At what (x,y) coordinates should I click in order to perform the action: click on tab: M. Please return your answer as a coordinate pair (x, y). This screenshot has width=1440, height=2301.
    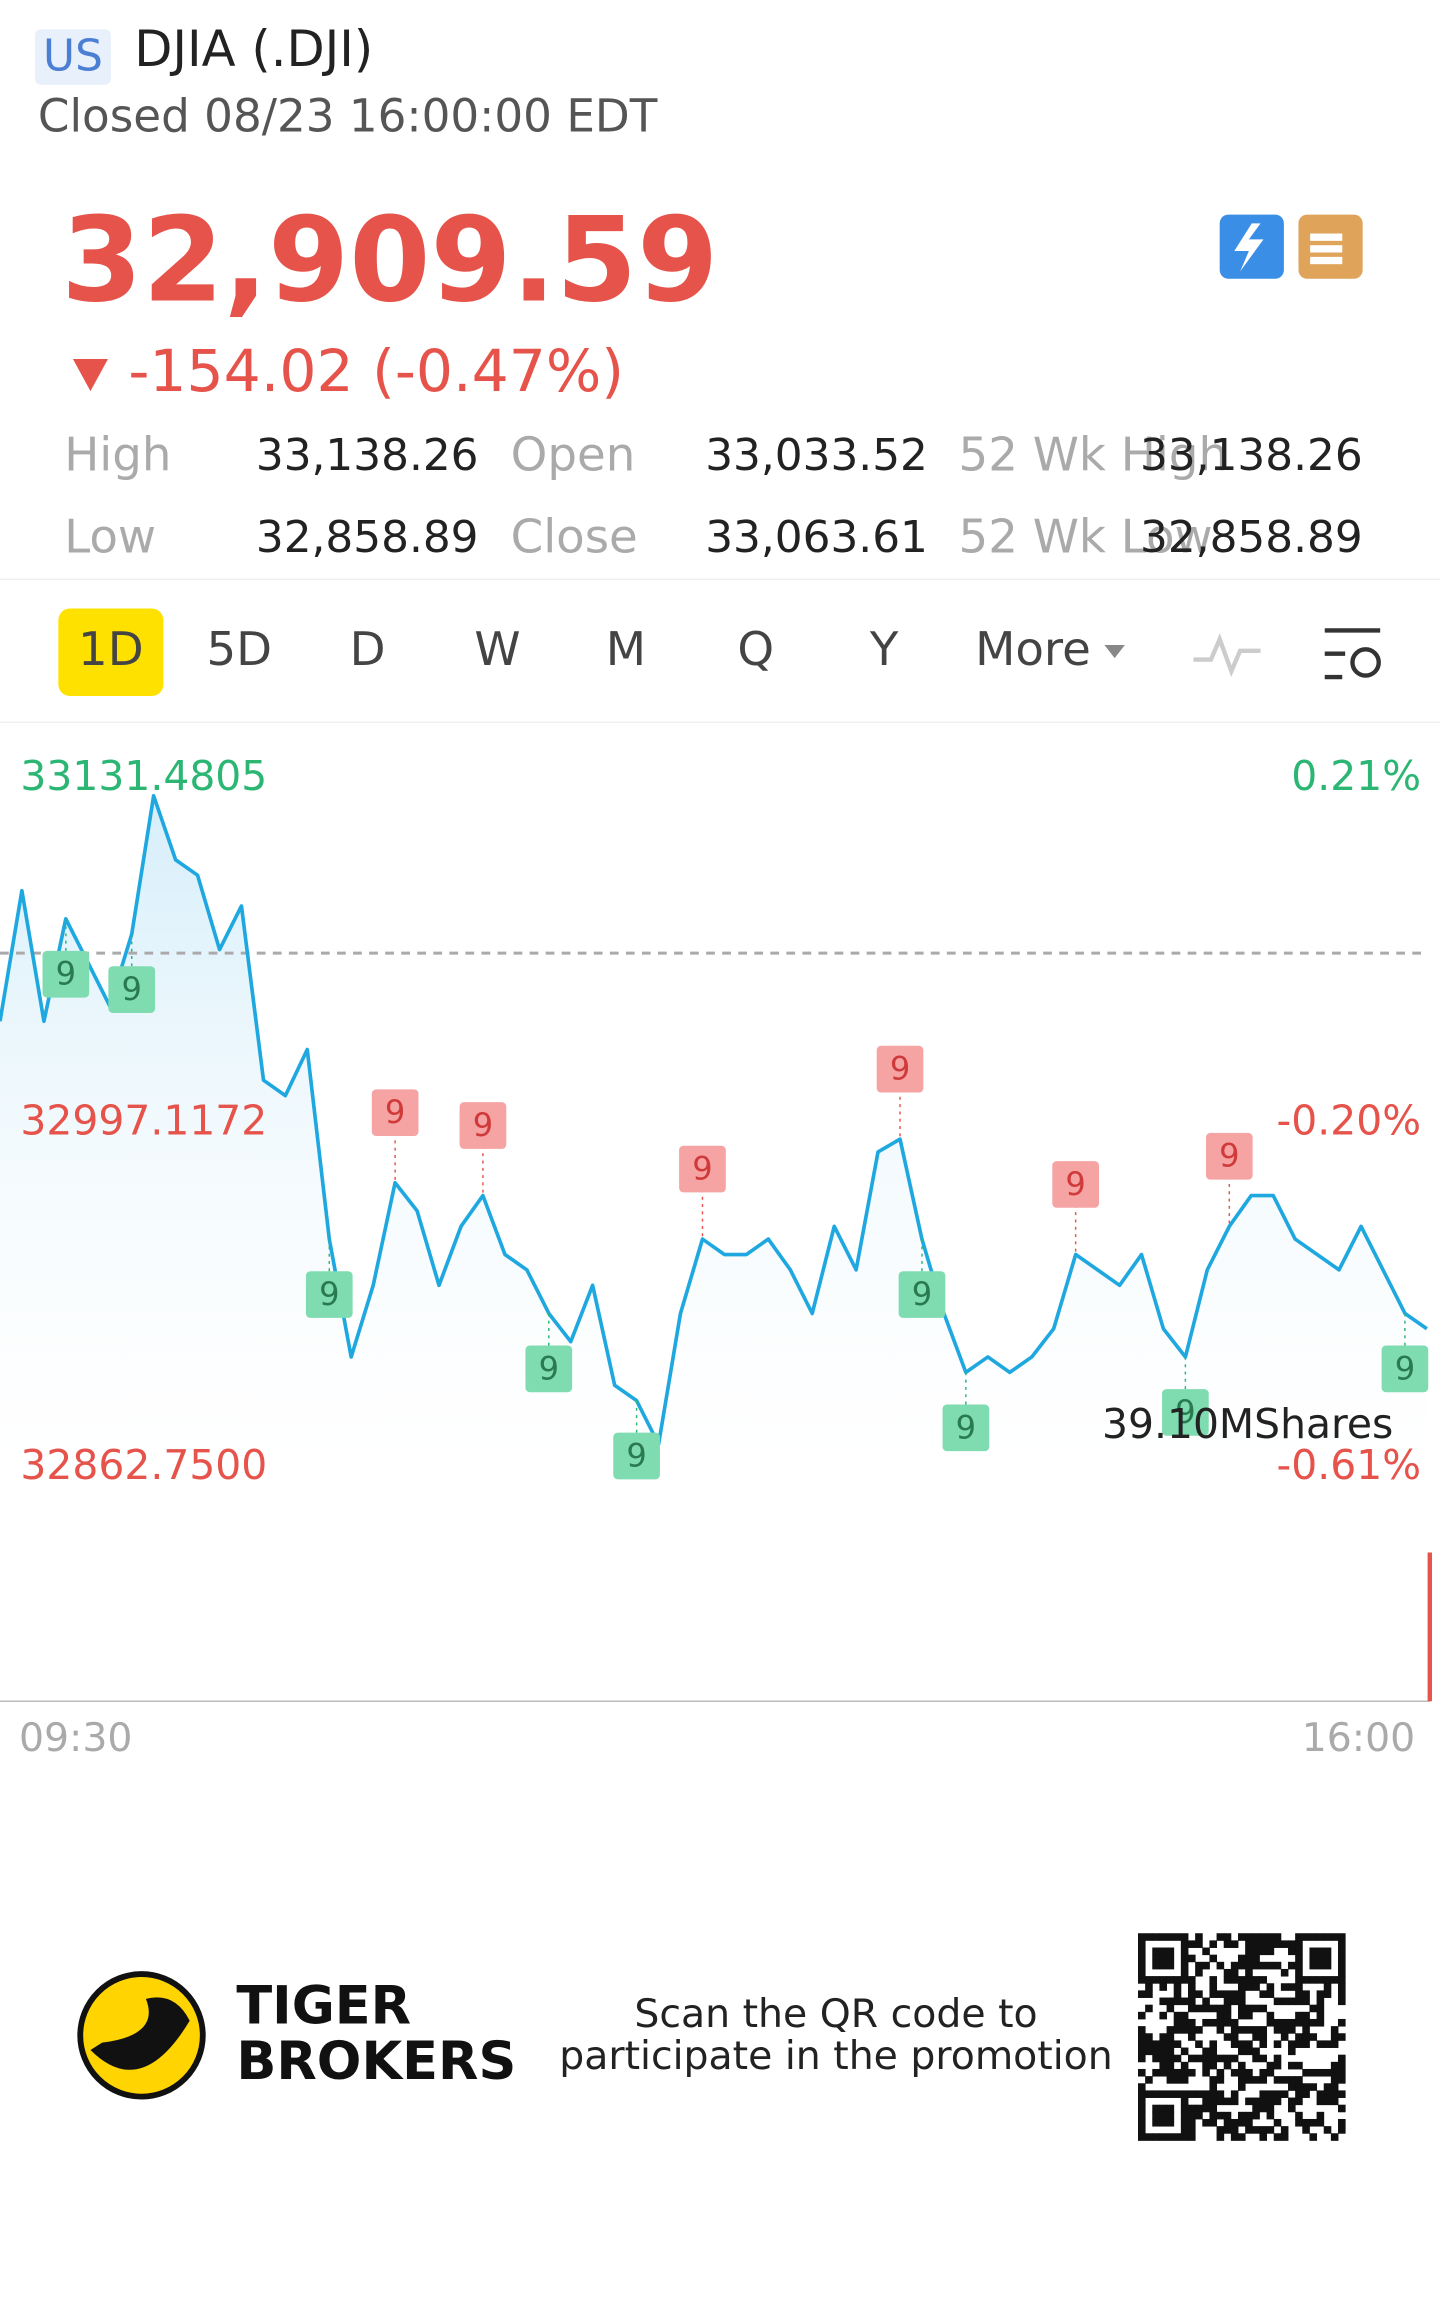
    Looking at the image, I should click on (626, 650).